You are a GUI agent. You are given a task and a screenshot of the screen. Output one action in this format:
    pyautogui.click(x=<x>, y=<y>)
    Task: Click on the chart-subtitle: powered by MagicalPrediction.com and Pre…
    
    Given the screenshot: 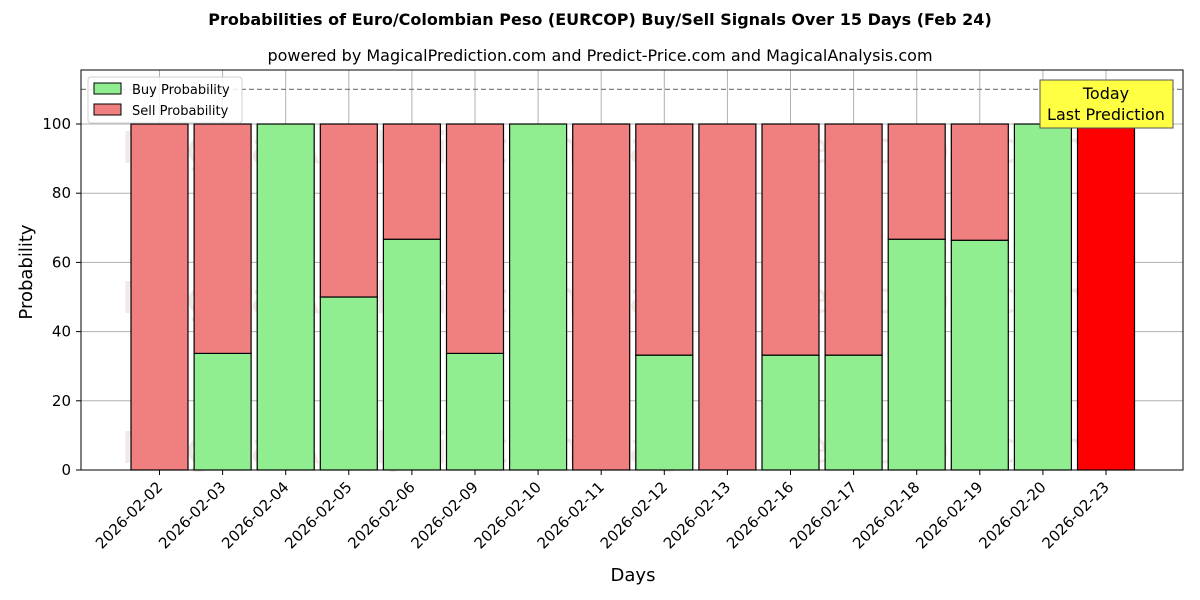 What is the action you would take?
    pyautogui.click(x=600, y=55)
    